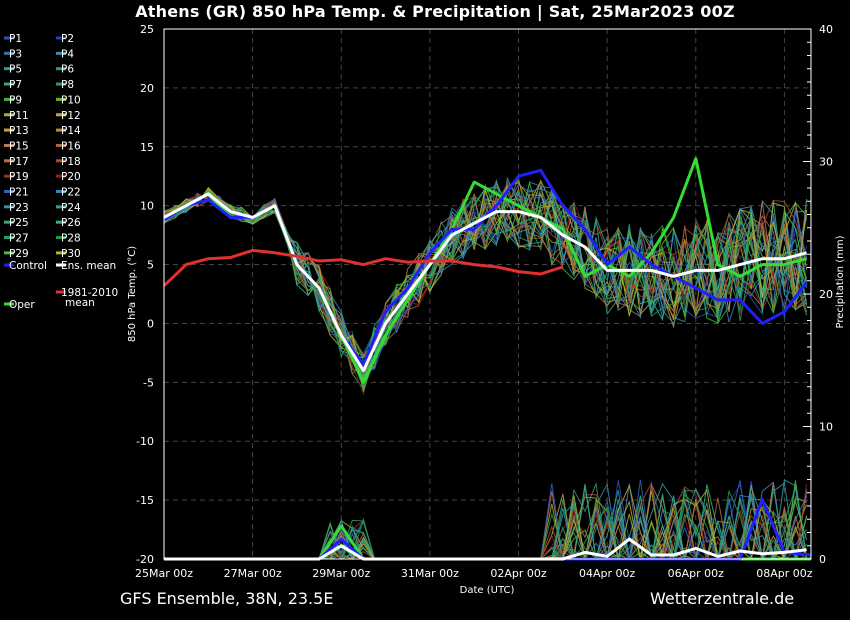  Describe the element at coordinates (71, 208) in the screenshot. I see `legend-label-p24: P24` at that location.